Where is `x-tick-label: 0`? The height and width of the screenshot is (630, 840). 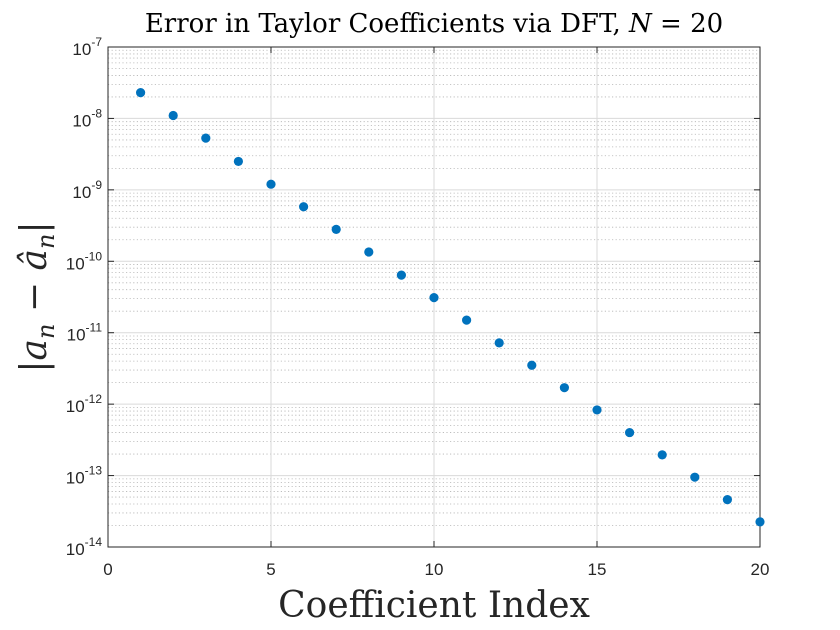 x-tick-label: 0 is located at coordinates (107, 569).